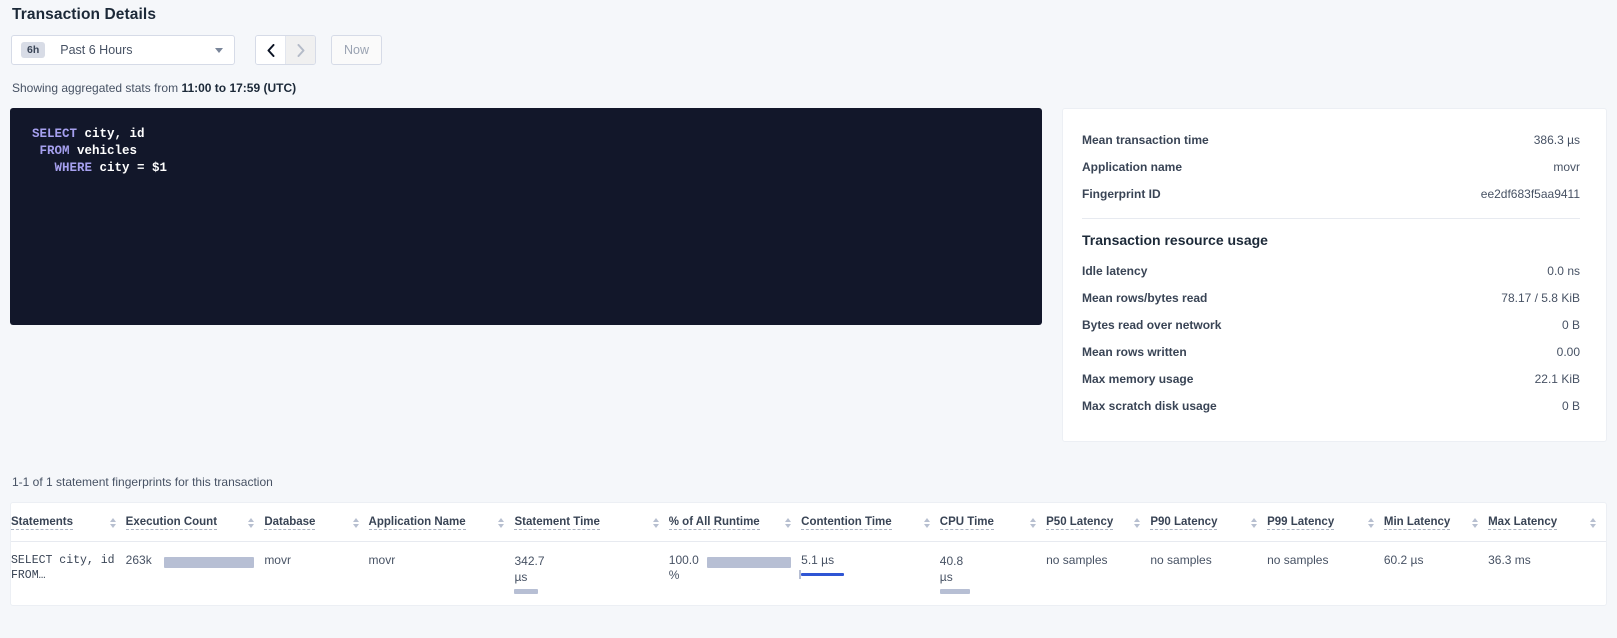  Describe the element at coordinates (1145, 139) in the screenshot. I see `summary-stat-label: Mean transaction time` at that location.